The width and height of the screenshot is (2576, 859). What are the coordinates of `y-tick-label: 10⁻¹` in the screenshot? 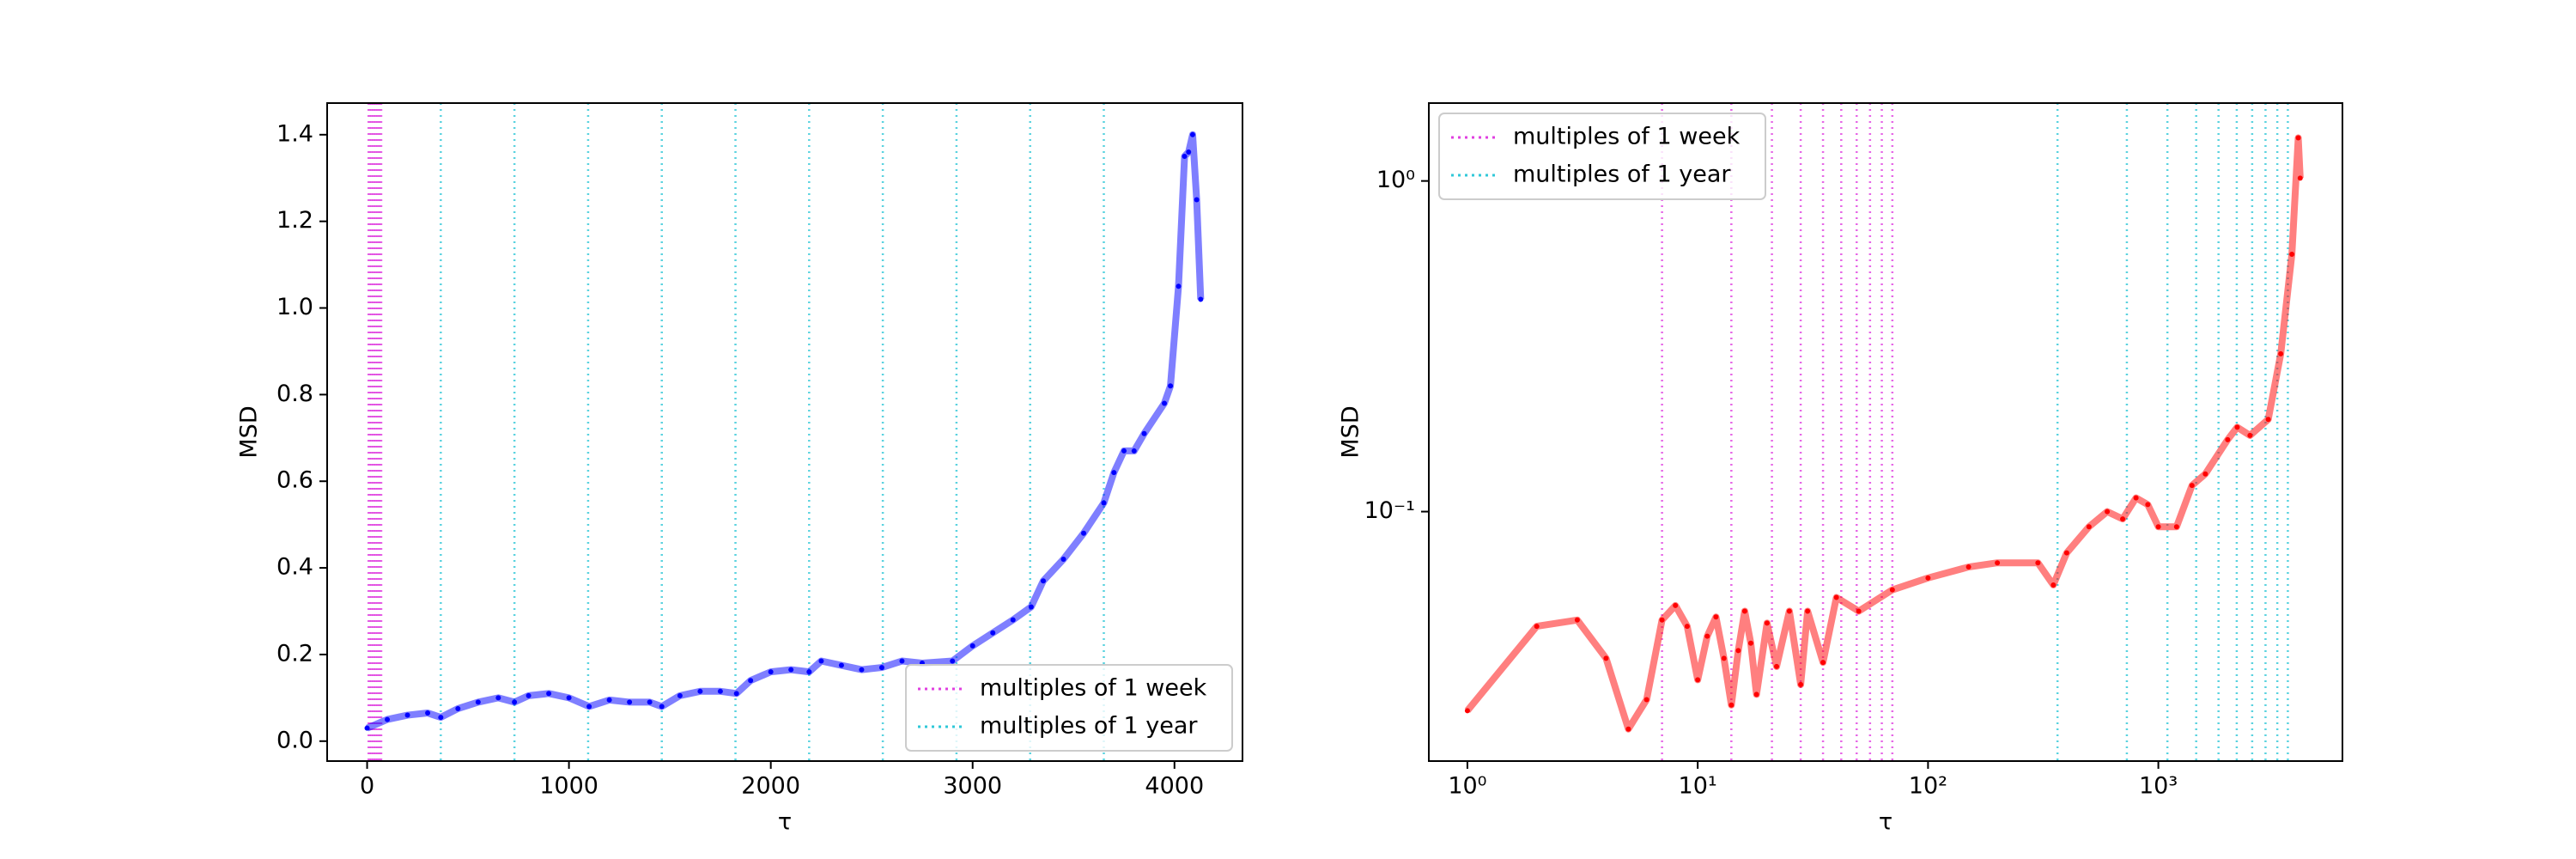 It's located at (1389, 511).